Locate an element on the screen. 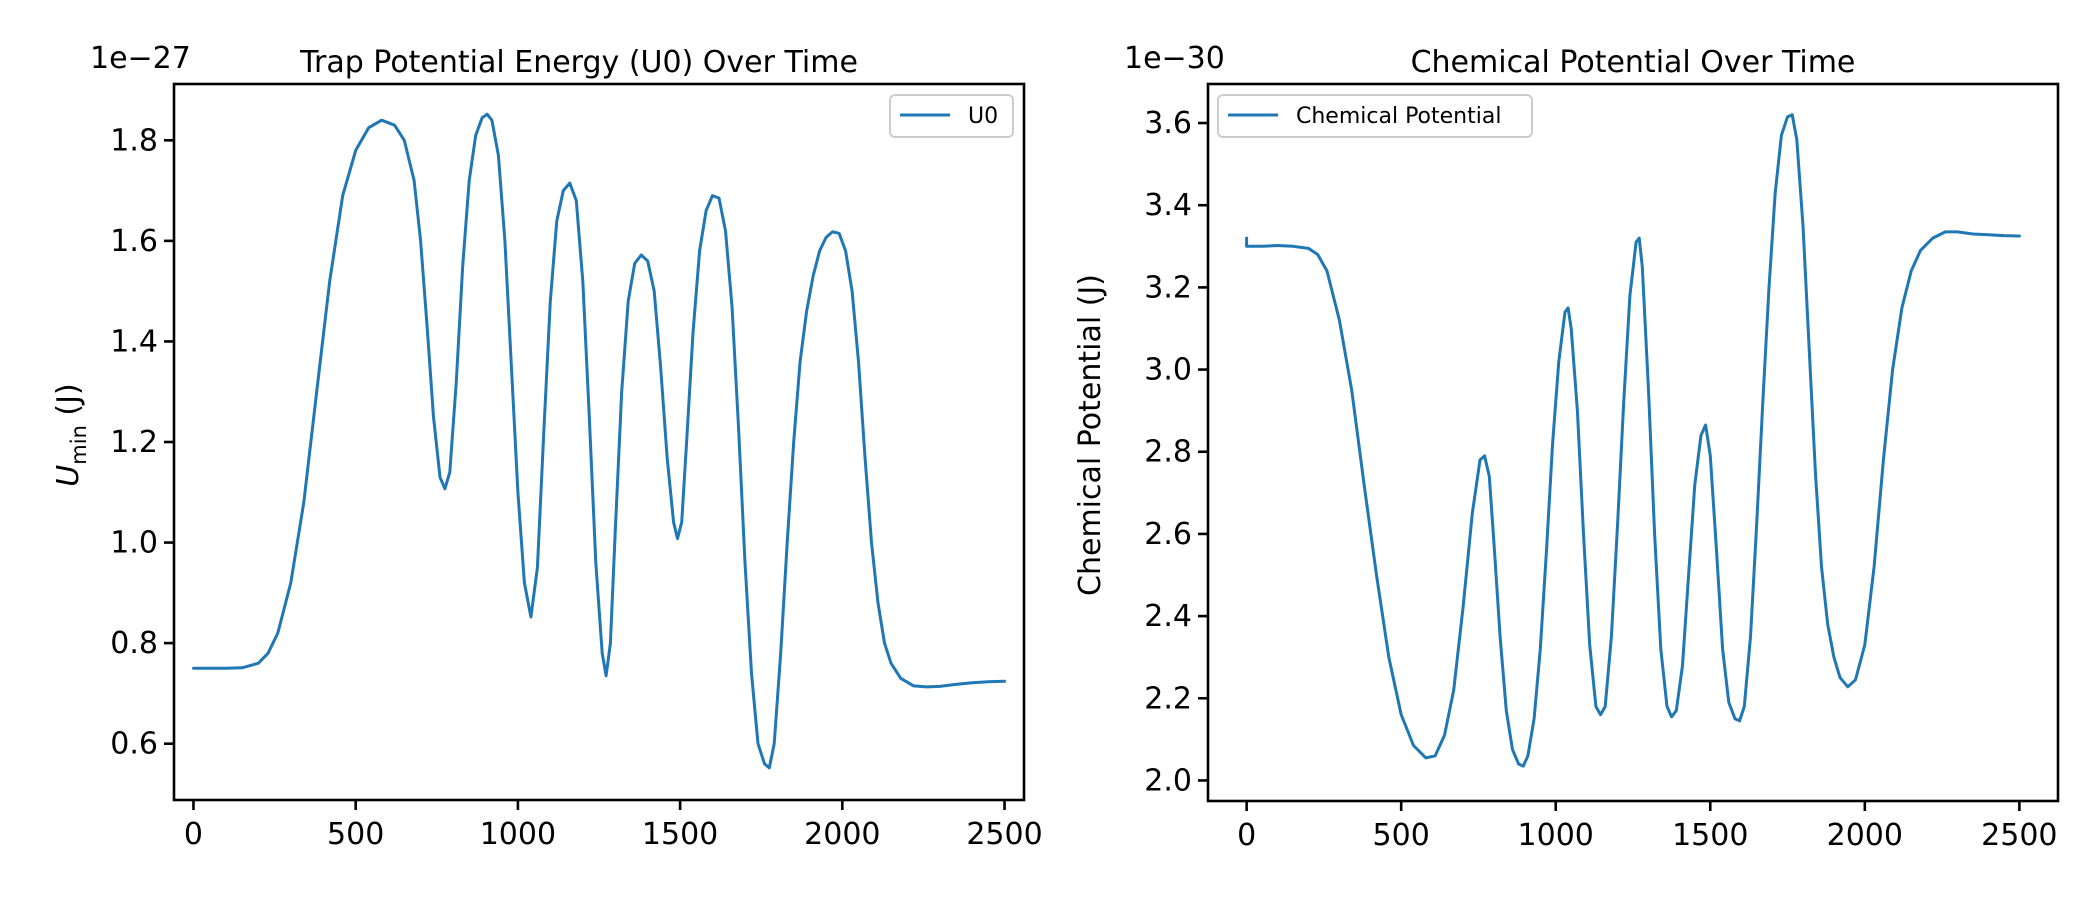 The image size is (2100, 900). y-tick-label: 2.0 is located at coordinates (1168, 780).